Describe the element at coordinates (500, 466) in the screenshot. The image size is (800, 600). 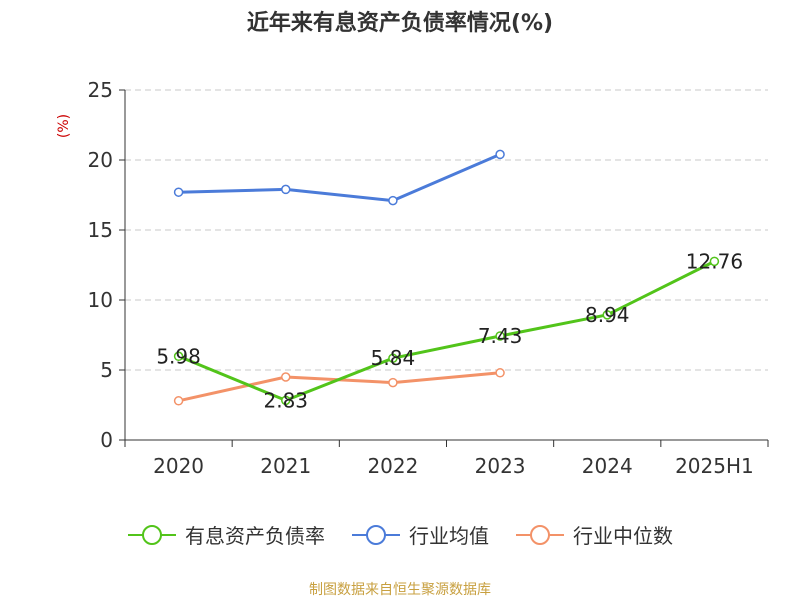
I see `x-tick-label: 2023` at that location.